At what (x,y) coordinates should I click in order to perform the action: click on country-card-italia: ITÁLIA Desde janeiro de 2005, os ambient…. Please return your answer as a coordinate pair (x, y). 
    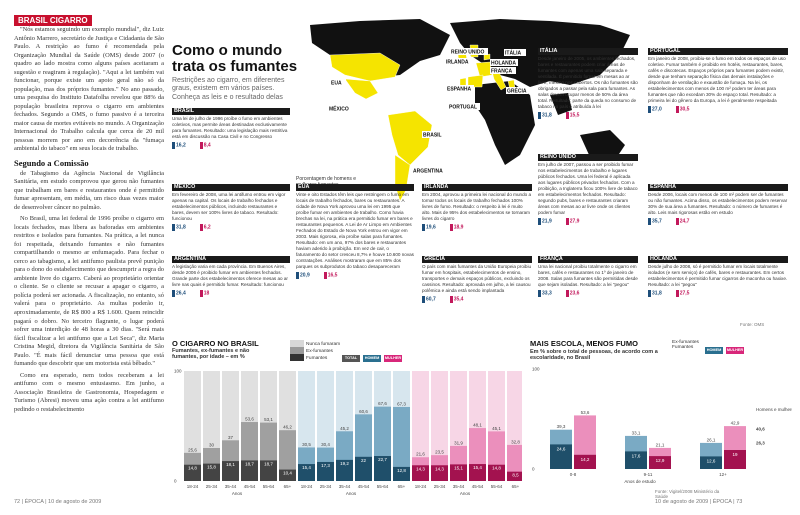
    Looking at the image, I should click on (588, 83).